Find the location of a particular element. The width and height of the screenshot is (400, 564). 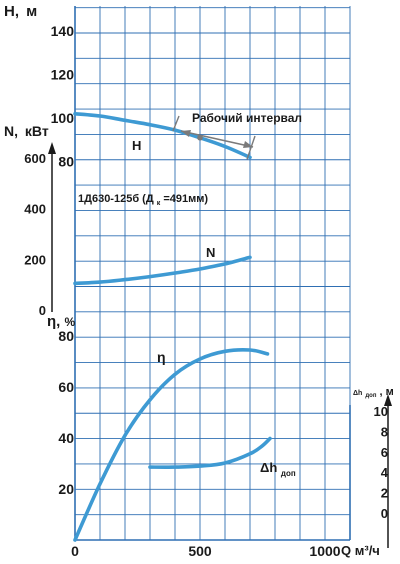

pump-model-end: =491мм) is located at coordinates (185, 199).